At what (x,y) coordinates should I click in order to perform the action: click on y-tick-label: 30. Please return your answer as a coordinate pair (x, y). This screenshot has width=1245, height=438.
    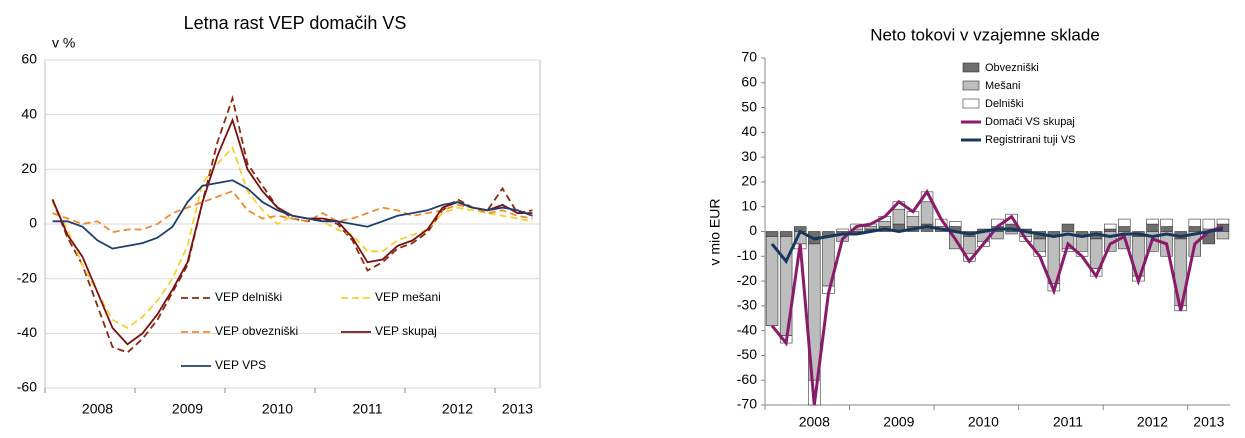
    Looking at the image, I should click on (749, 156).